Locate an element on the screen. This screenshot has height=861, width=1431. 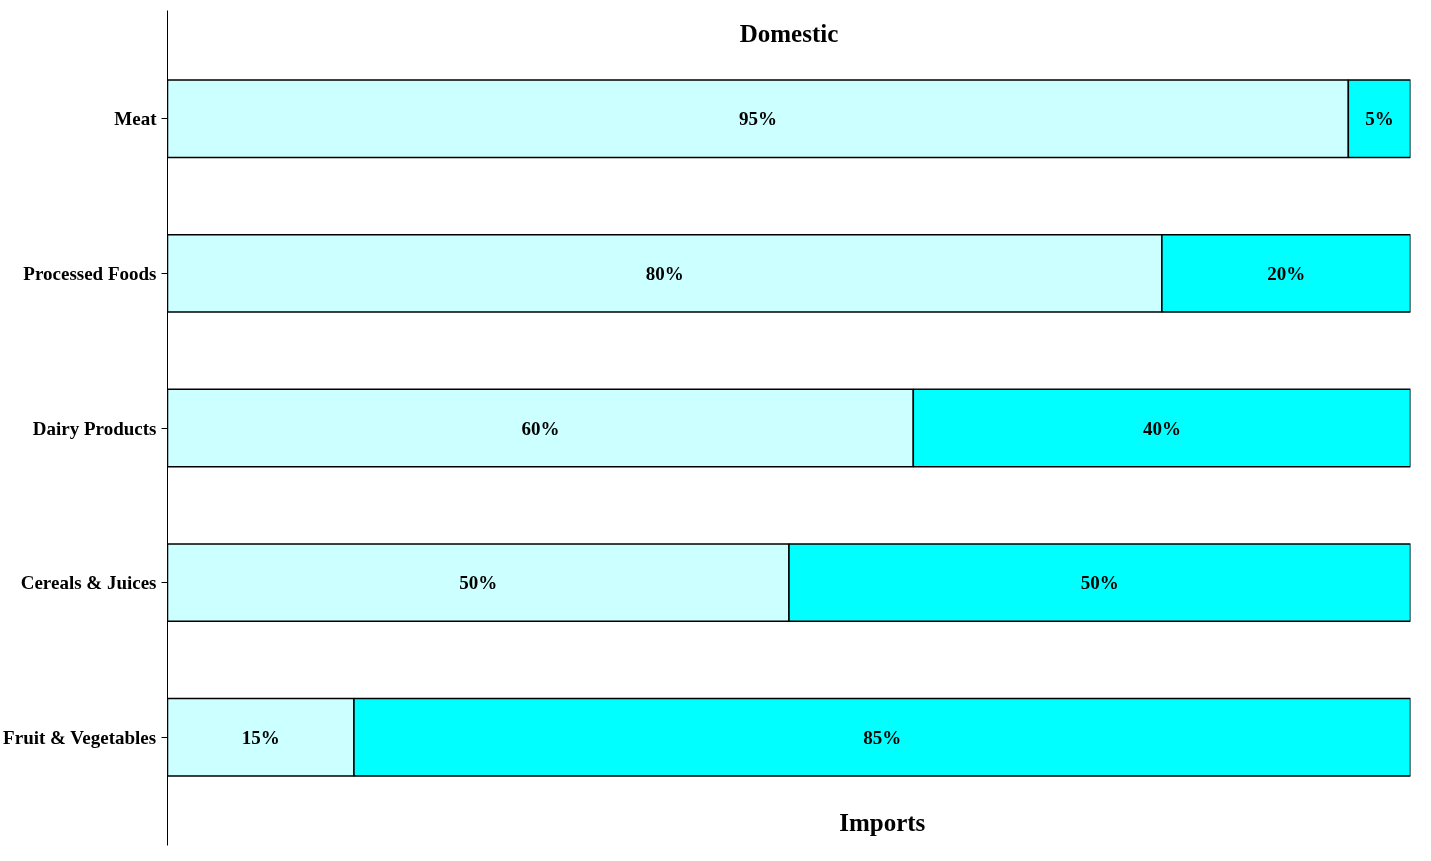
data-label: 5% is located at coordinates (1379, 119).